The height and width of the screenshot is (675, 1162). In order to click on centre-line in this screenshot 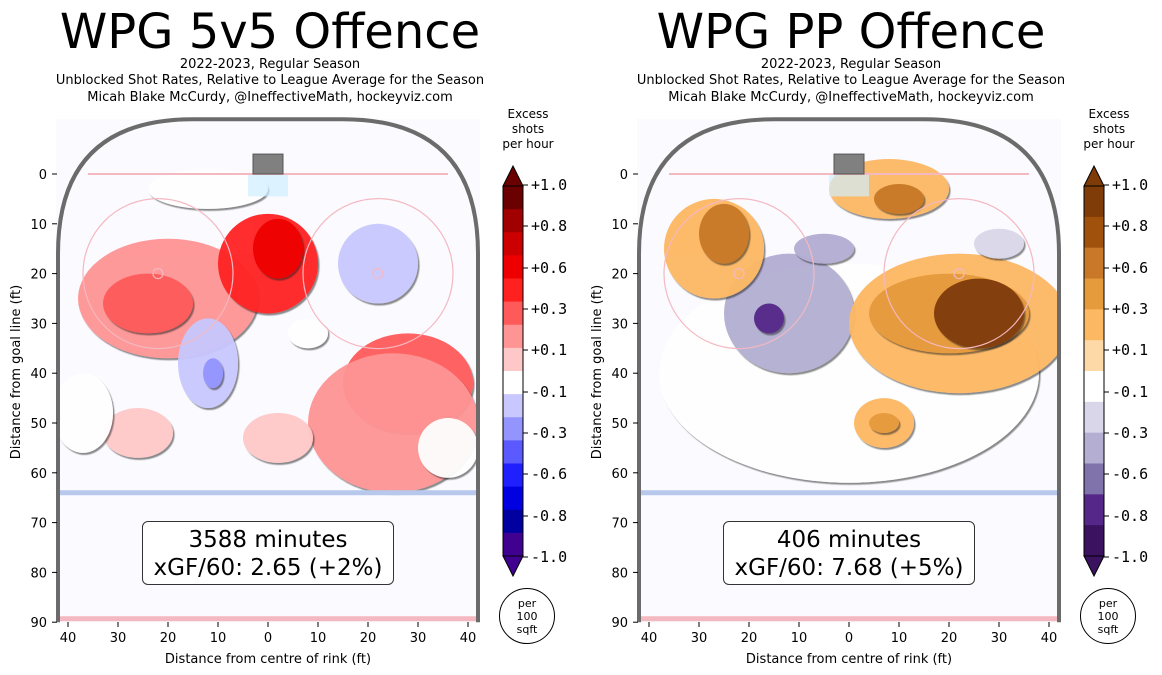, I will do `click(849, 619)`.